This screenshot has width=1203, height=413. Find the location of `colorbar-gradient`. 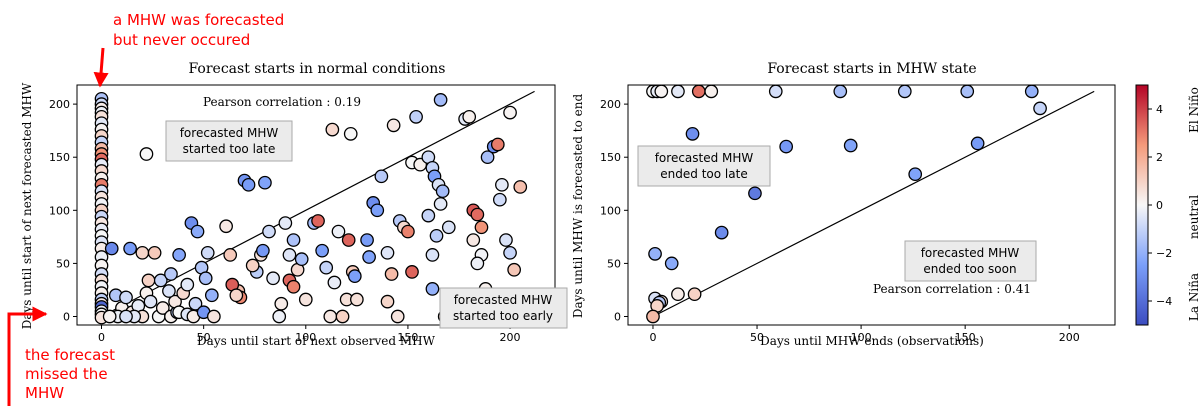

colorbar-gradient is located at coordinates (1142, 205).